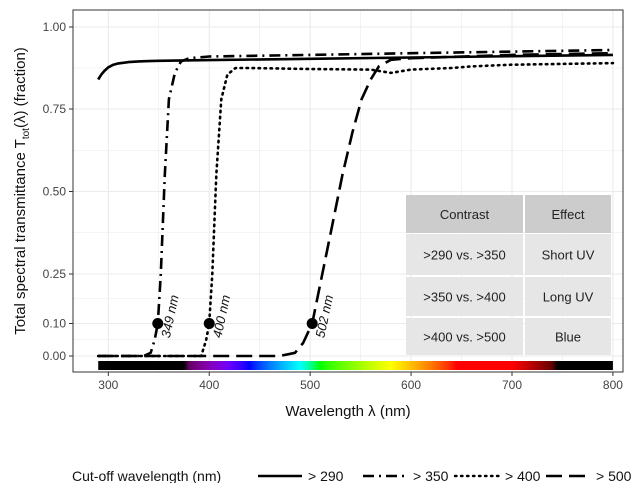 This screenshot has height=483, width=635. Describe the element at coordinates (26, 133) in the screenshot. I see `y-axis-title-subscript: tot` at that location.